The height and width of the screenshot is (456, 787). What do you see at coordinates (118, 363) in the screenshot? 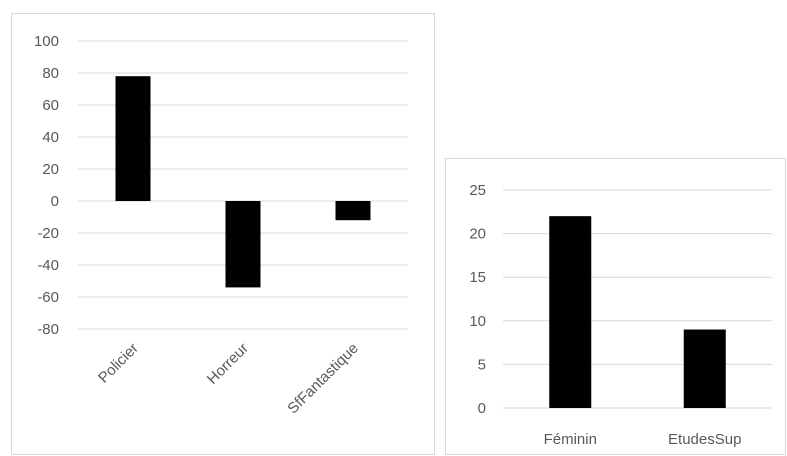
I see `genre-category-label: Policier` at bounding box center [118, 363].